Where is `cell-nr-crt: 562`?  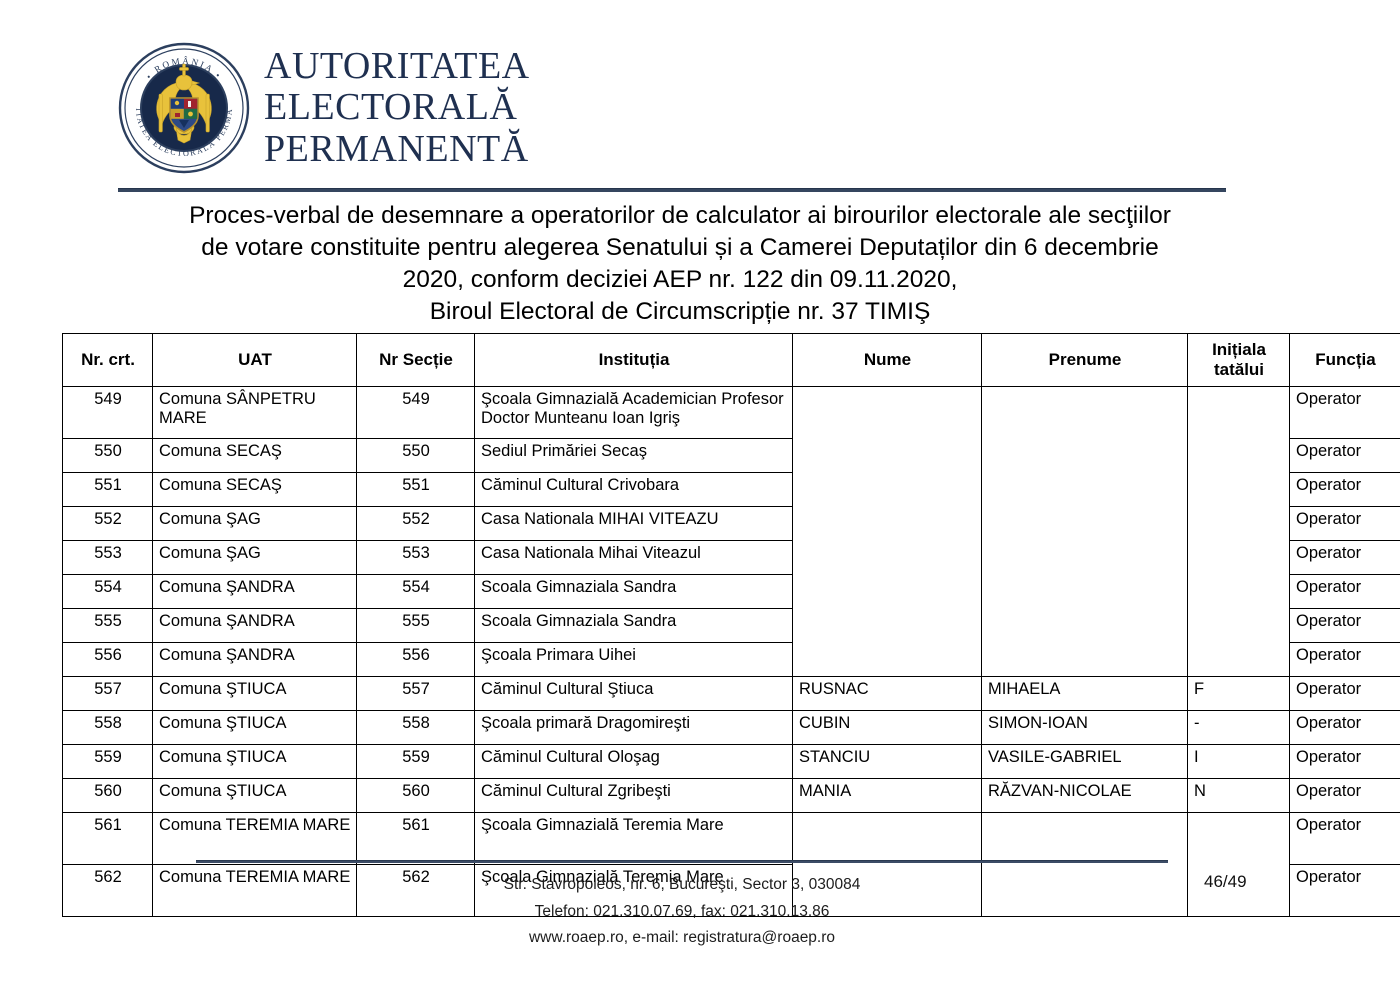 cell-nr-crt: 562 is located at coordinates (107, 890).